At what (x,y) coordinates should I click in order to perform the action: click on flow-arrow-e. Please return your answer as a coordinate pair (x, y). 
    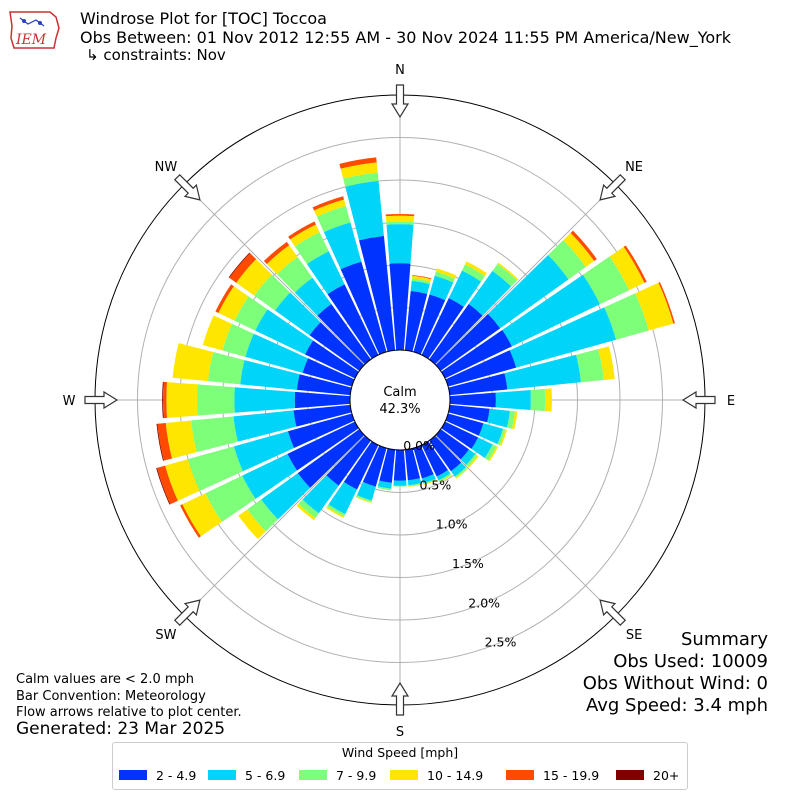
    Looking at the image, I should click on (698, 400).